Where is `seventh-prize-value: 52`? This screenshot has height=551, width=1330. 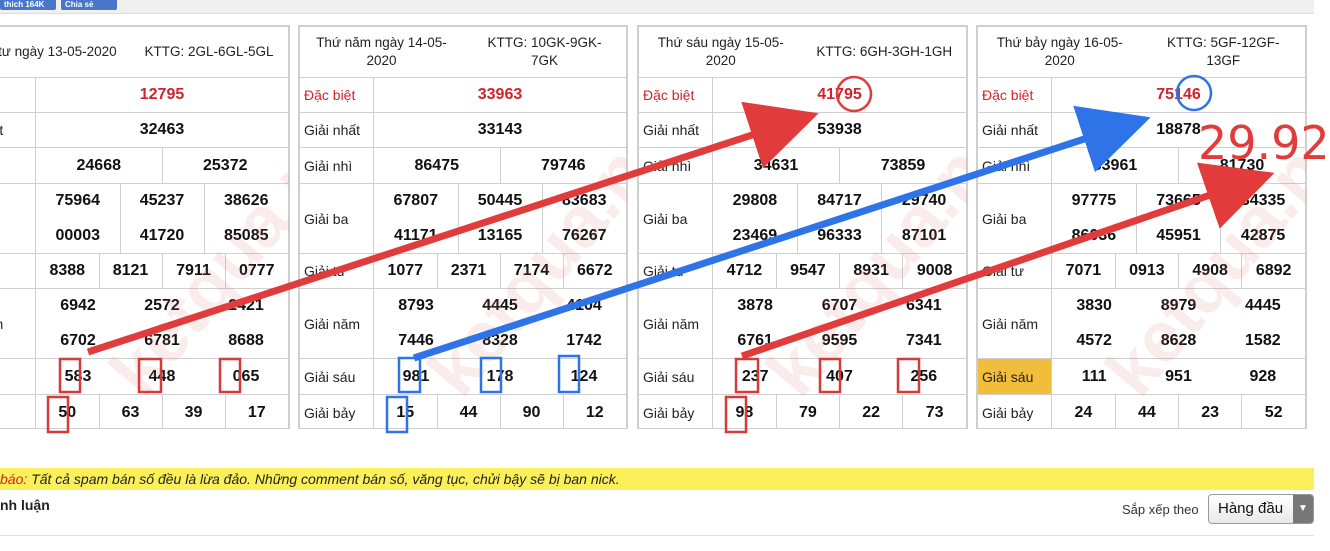 seventh-prize-value: 52 is located at coordinates (1273, 411).